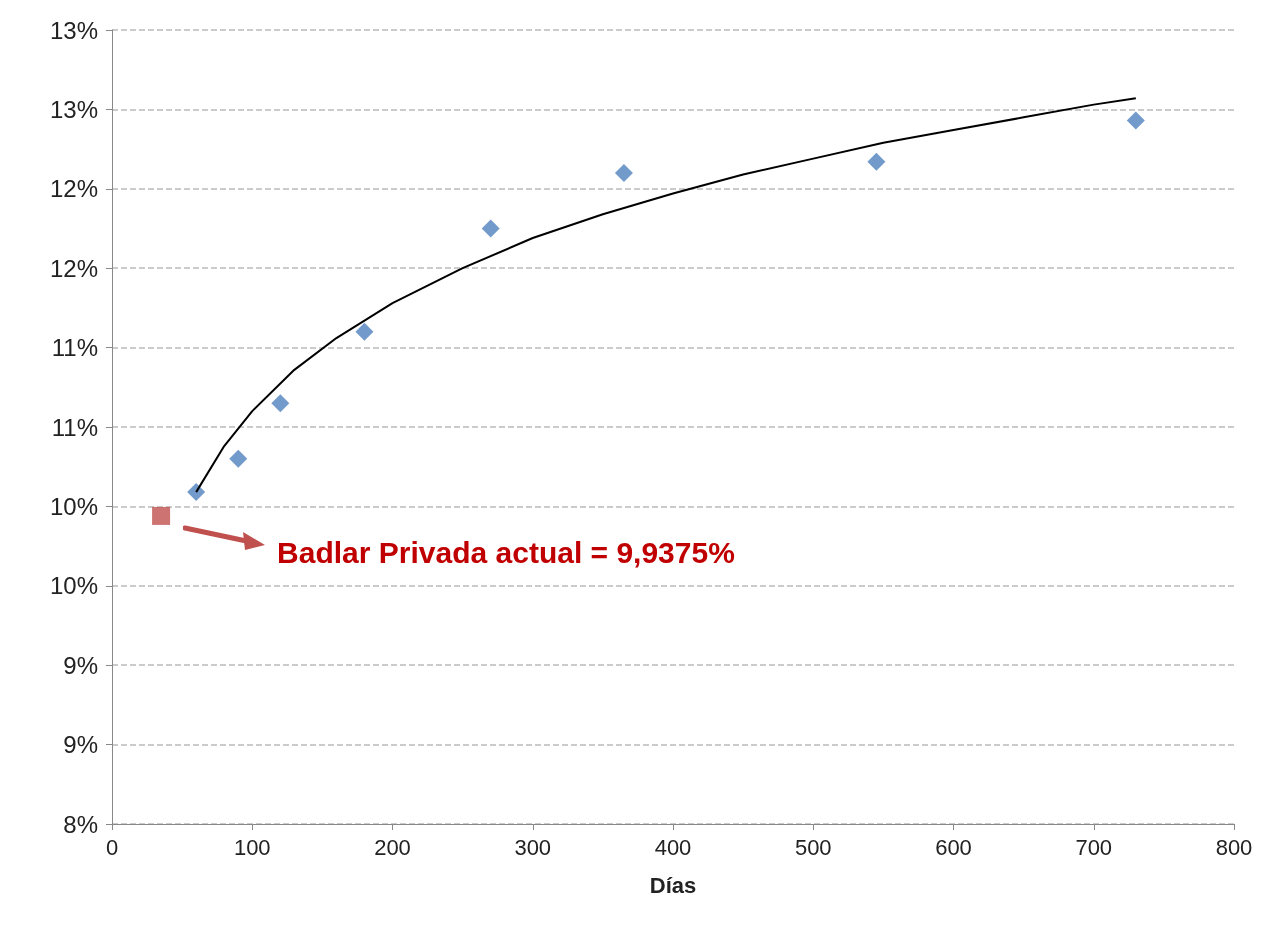  What do you see at coordinates (112, 847) in the screenshot?
I see `x-tick-label: 0` at bounding box center [112, 847].